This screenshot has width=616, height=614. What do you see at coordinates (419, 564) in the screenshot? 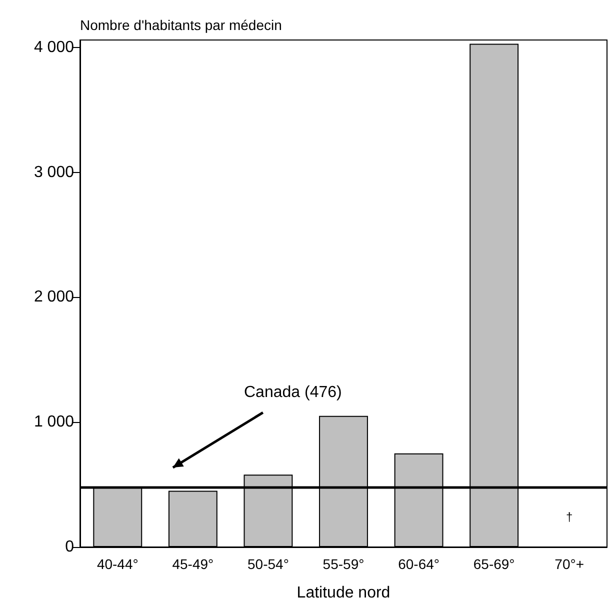
I see `x-tick-label: 60-64°` at bounding box center [419, 564].